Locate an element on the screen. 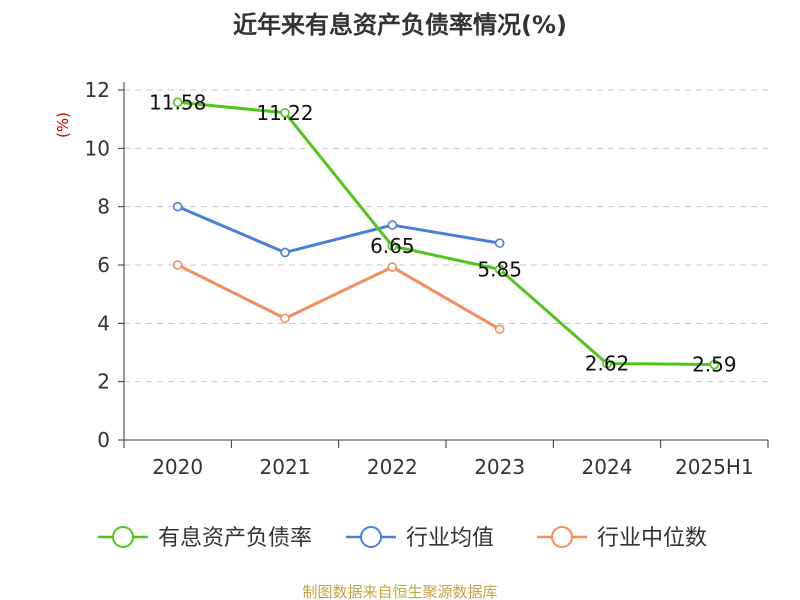 Image resolution: width=800 pixels, height=600 pixels. chart-title: 近年来有息资产负债率情况(%) is located at coordinates (400, 25).